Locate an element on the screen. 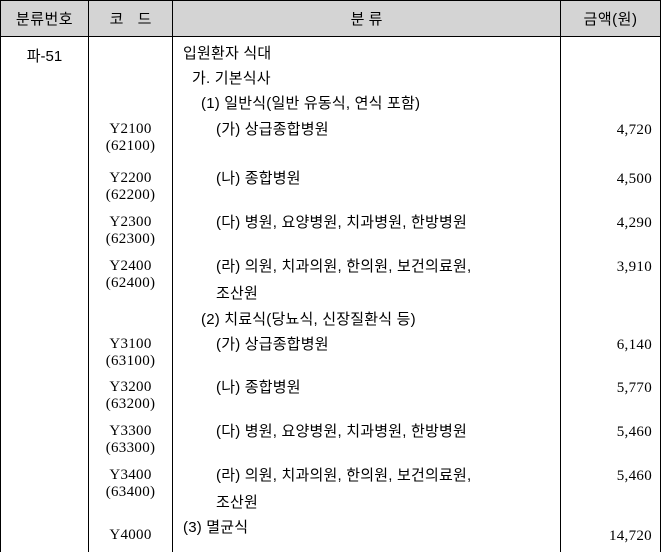 The height and width of the screenshot is (552, 661). code-cell: Y2400 (62400) is located at coordinates (130, 275).